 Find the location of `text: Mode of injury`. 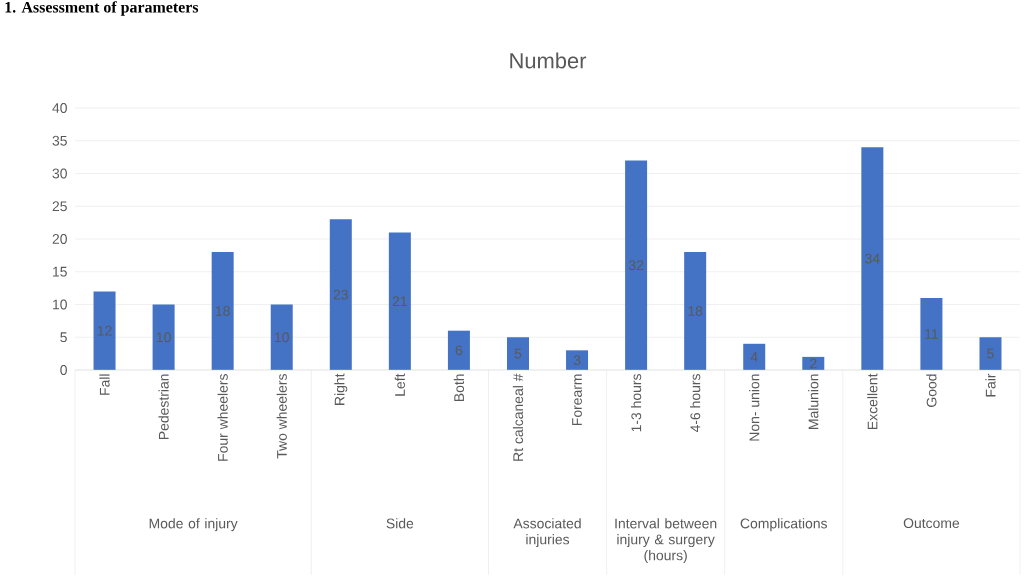

text: Mode of injury is located at coordinates (193, 525).